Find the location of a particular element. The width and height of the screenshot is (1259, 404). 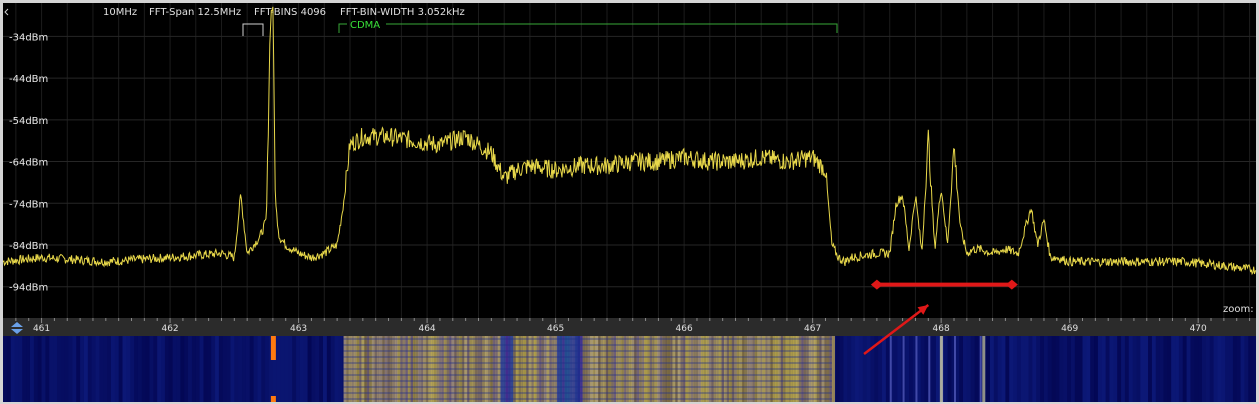

zoom-scroll-icon is located at coordinates (17, 327).